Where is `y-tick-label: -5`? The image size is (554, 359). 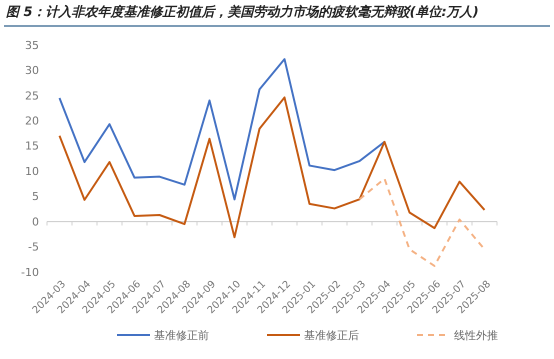
y-tick-label: -5 is located at coordinates (33, 247).